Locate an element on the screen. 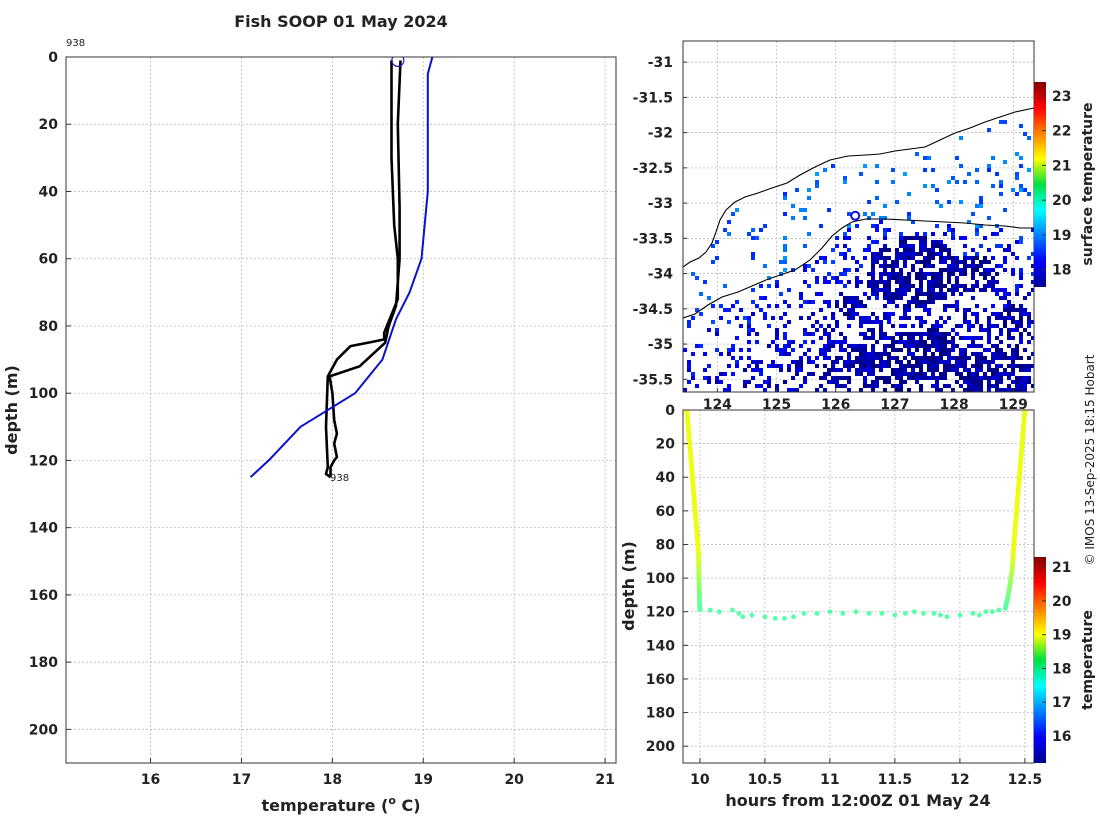  y-tick-label: 200 is located at coordinates (43, 730).